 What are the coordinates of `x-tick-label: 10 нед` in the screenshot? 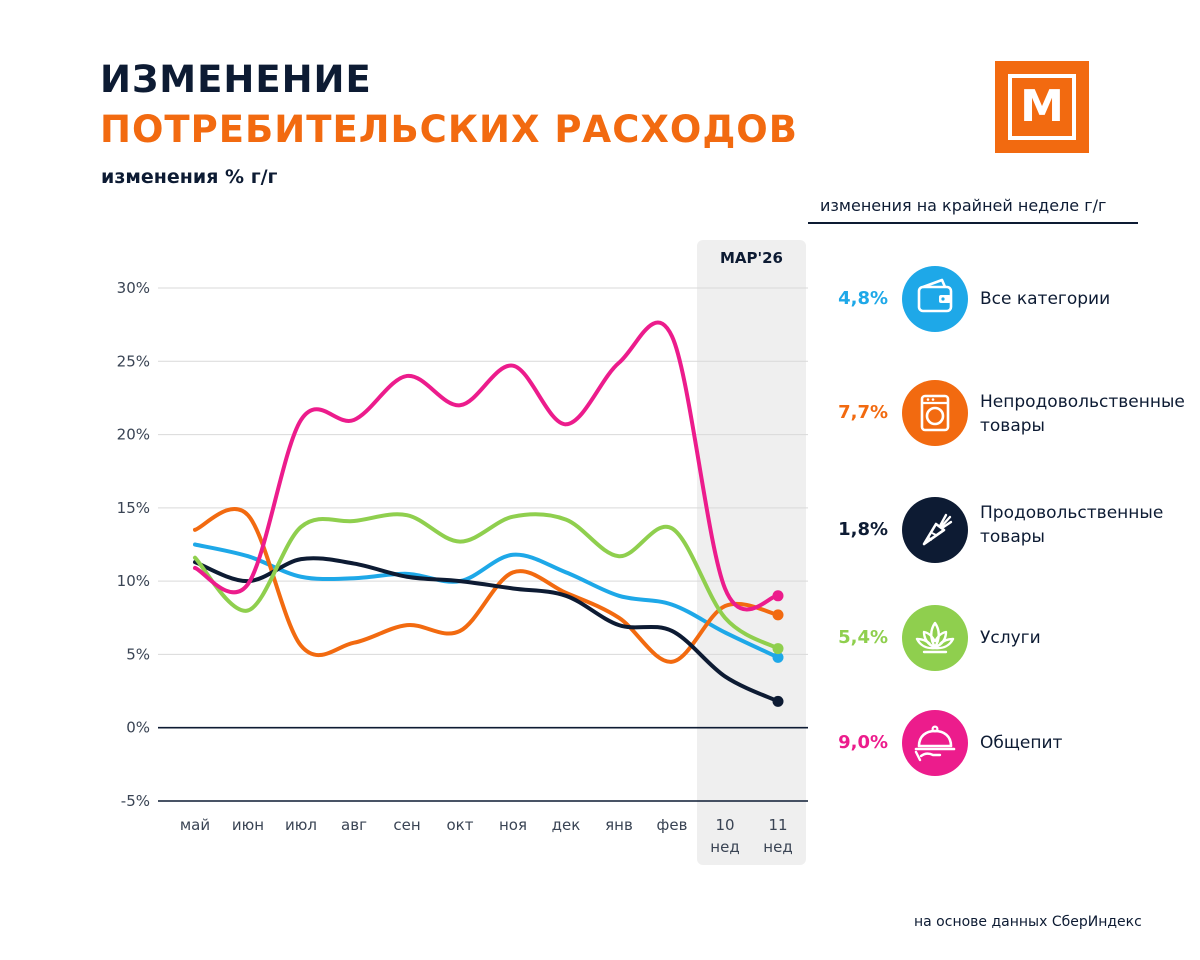 It's located at (724, 836).